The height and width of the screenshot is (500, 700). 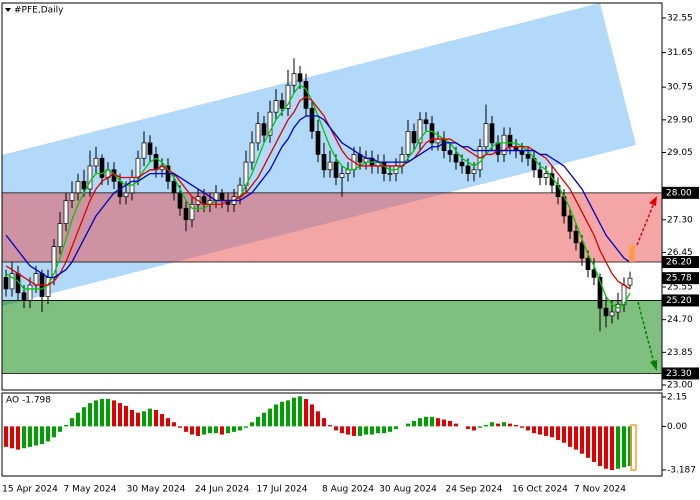 I want to click on y-tick-label: -3.187, so click(x=681, y=470).